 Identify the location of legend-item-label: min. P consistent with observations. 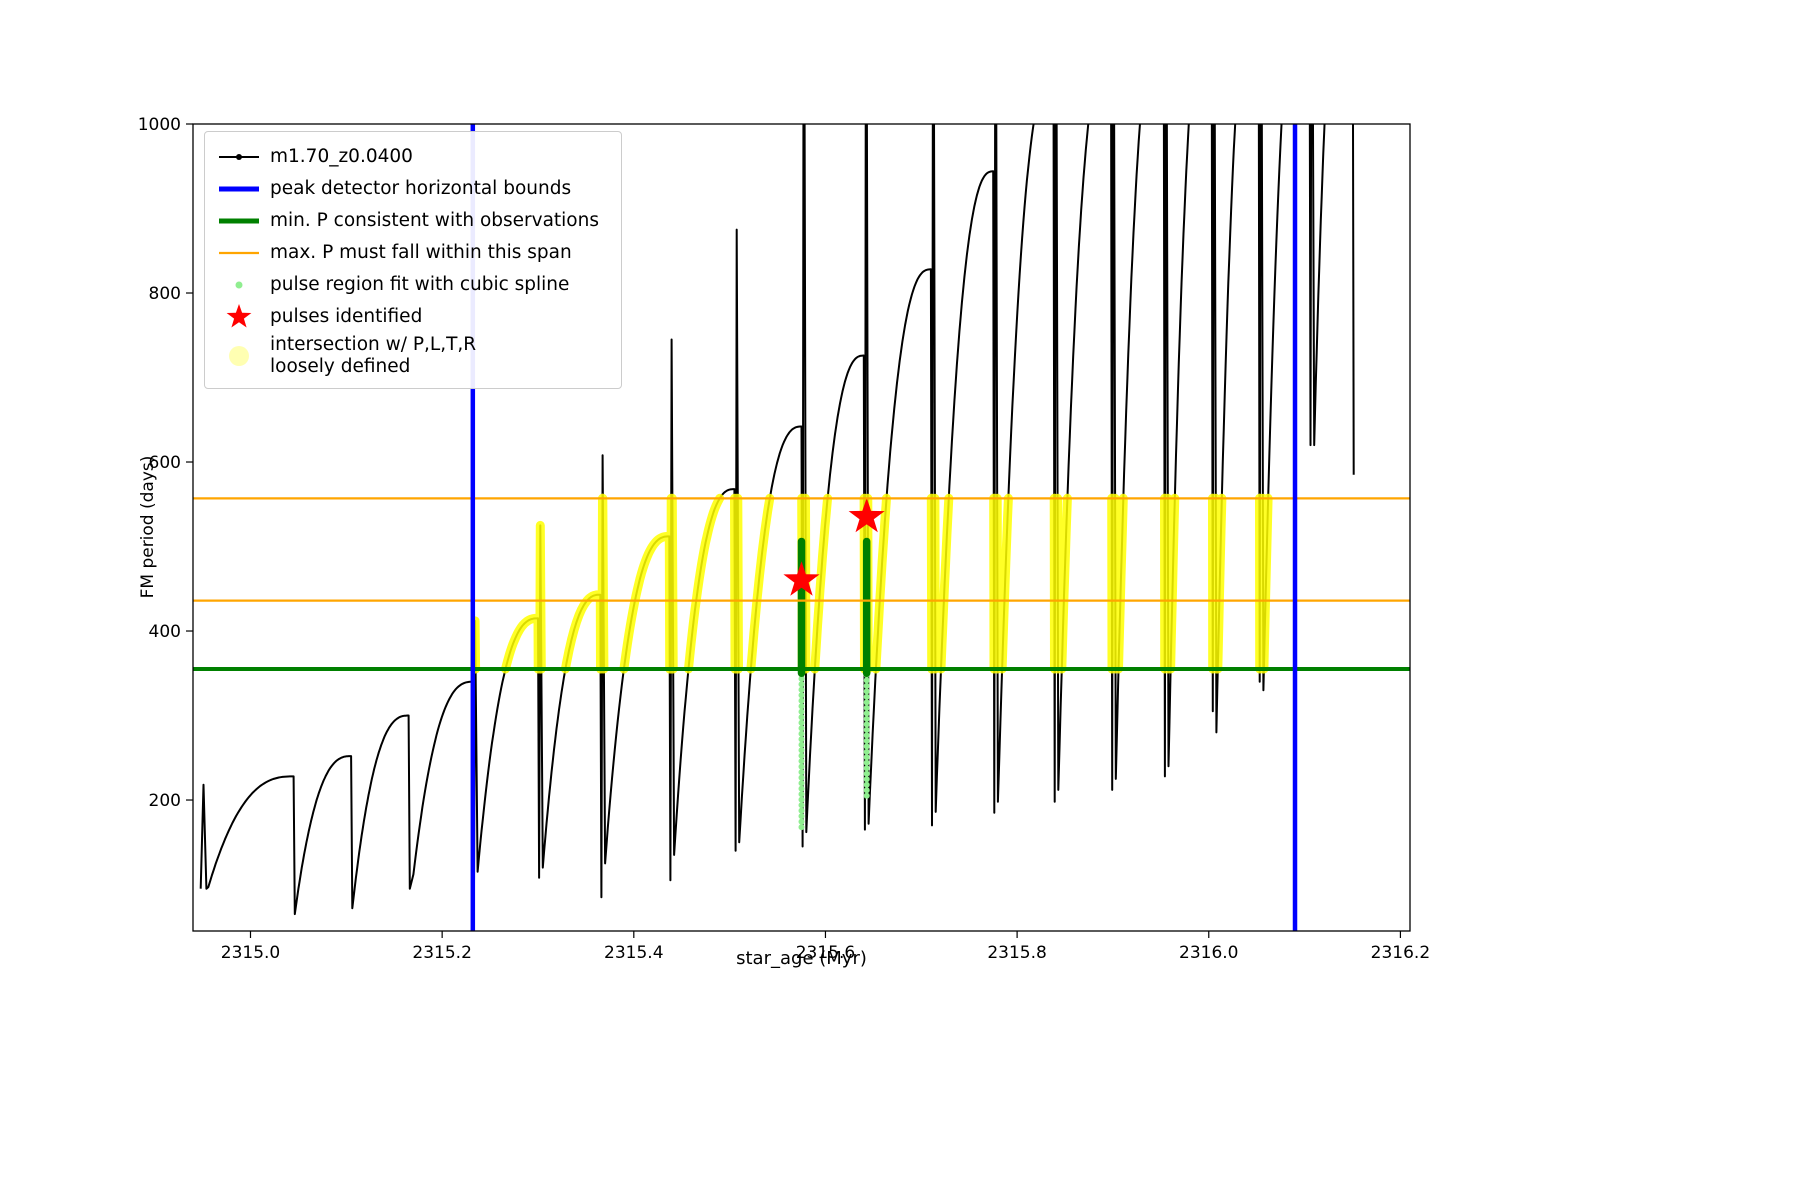
(434, 220).